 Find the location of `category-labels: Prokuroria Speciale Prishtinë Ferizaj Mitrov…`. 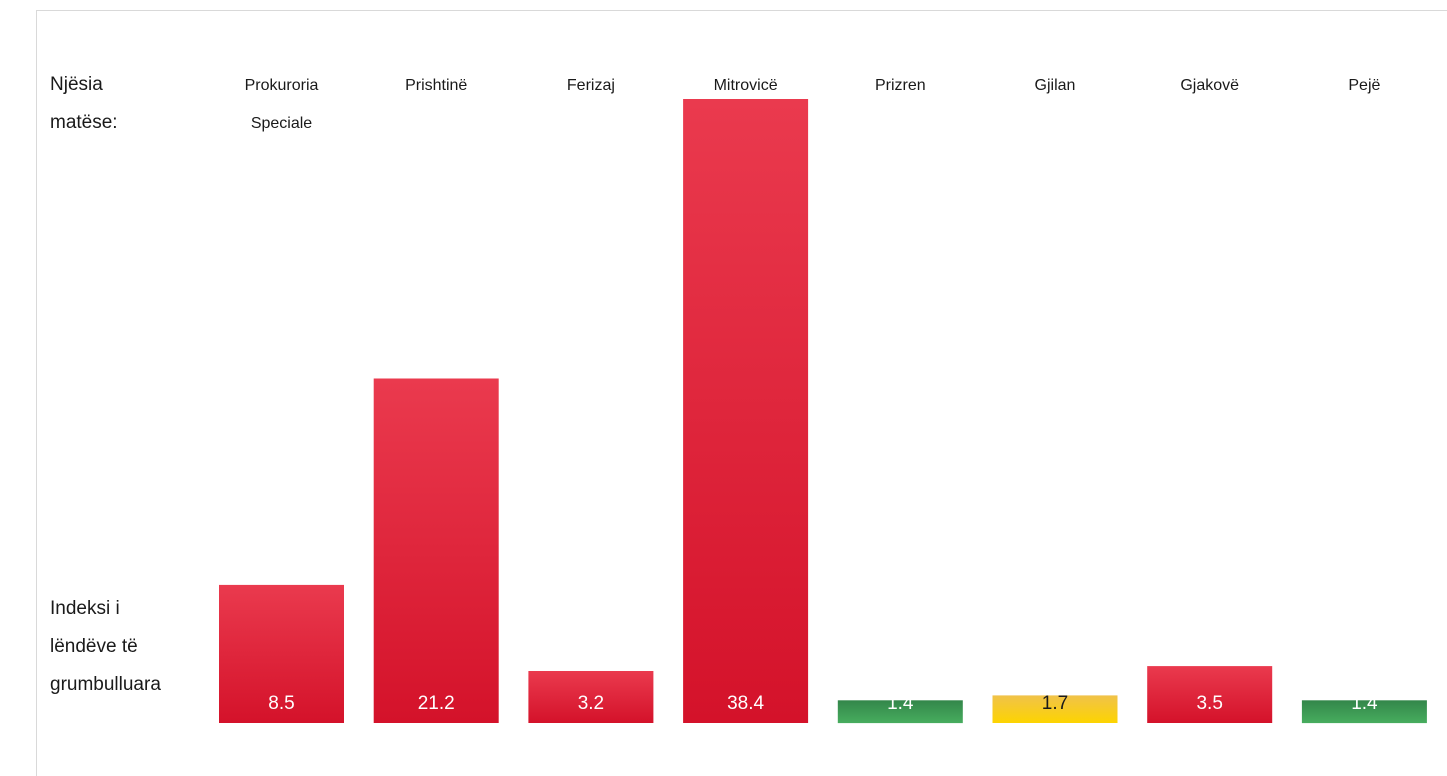

category-labels: Prokuroria Speciale Prishtinë Ferizaj Mitrov… is located at coordinates (813, 104).